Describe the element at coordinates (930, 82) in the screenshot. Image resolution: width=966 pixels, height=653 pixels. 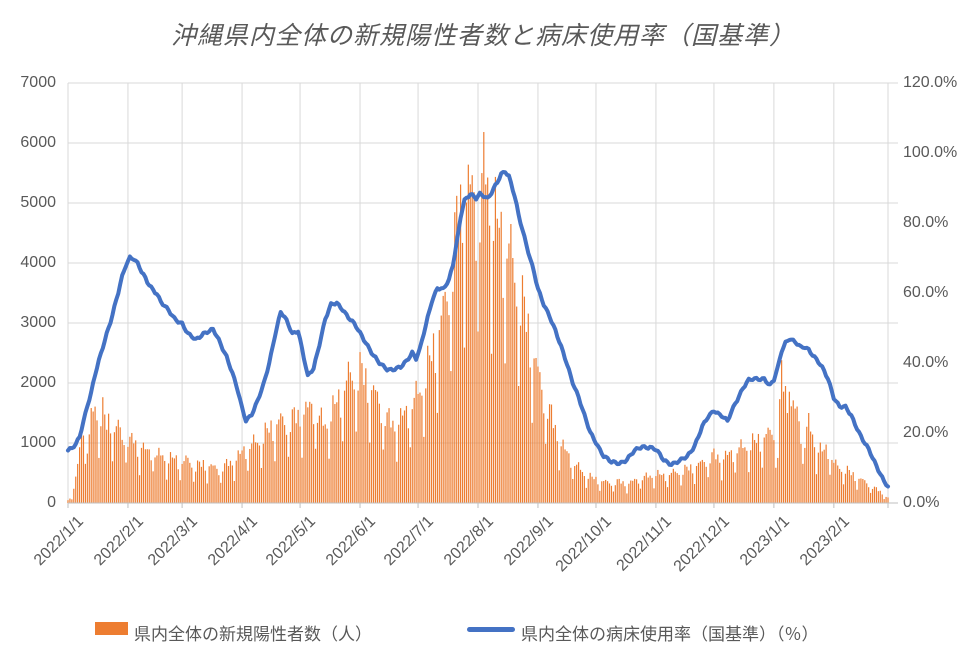
I see `right-axis-tick-label: 120.0%` at that location.